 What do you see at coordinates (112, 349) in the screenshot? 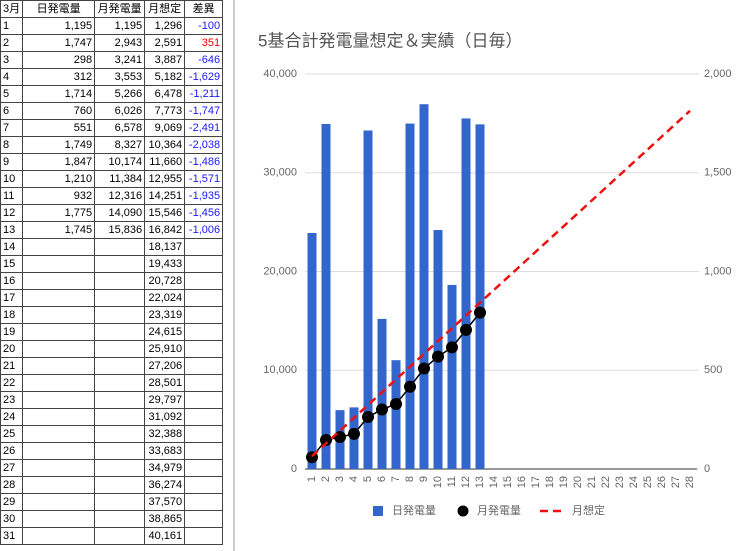
I see `sheet-row: 20 25,910` at bounding box center [112, 349].